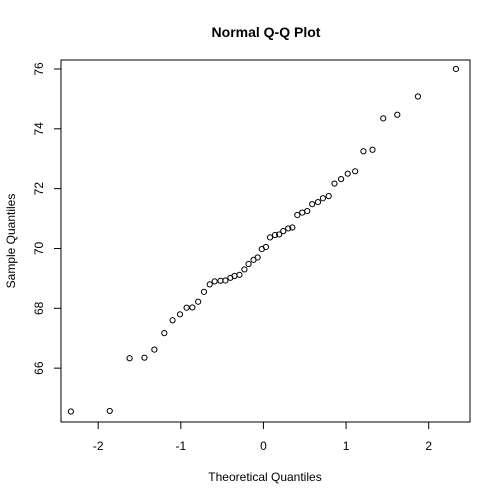 The height and width of the screenshot is (500, 500). I want to click on y-tick-label: 66, so click(39, 368).